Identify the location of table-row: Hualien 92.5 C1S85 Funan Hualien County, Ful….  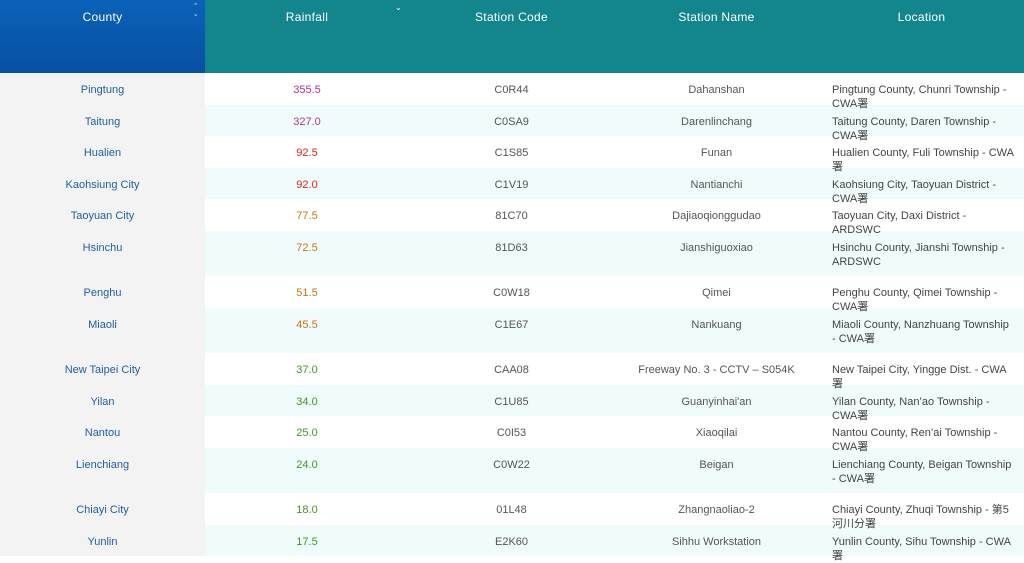
(512, 154).